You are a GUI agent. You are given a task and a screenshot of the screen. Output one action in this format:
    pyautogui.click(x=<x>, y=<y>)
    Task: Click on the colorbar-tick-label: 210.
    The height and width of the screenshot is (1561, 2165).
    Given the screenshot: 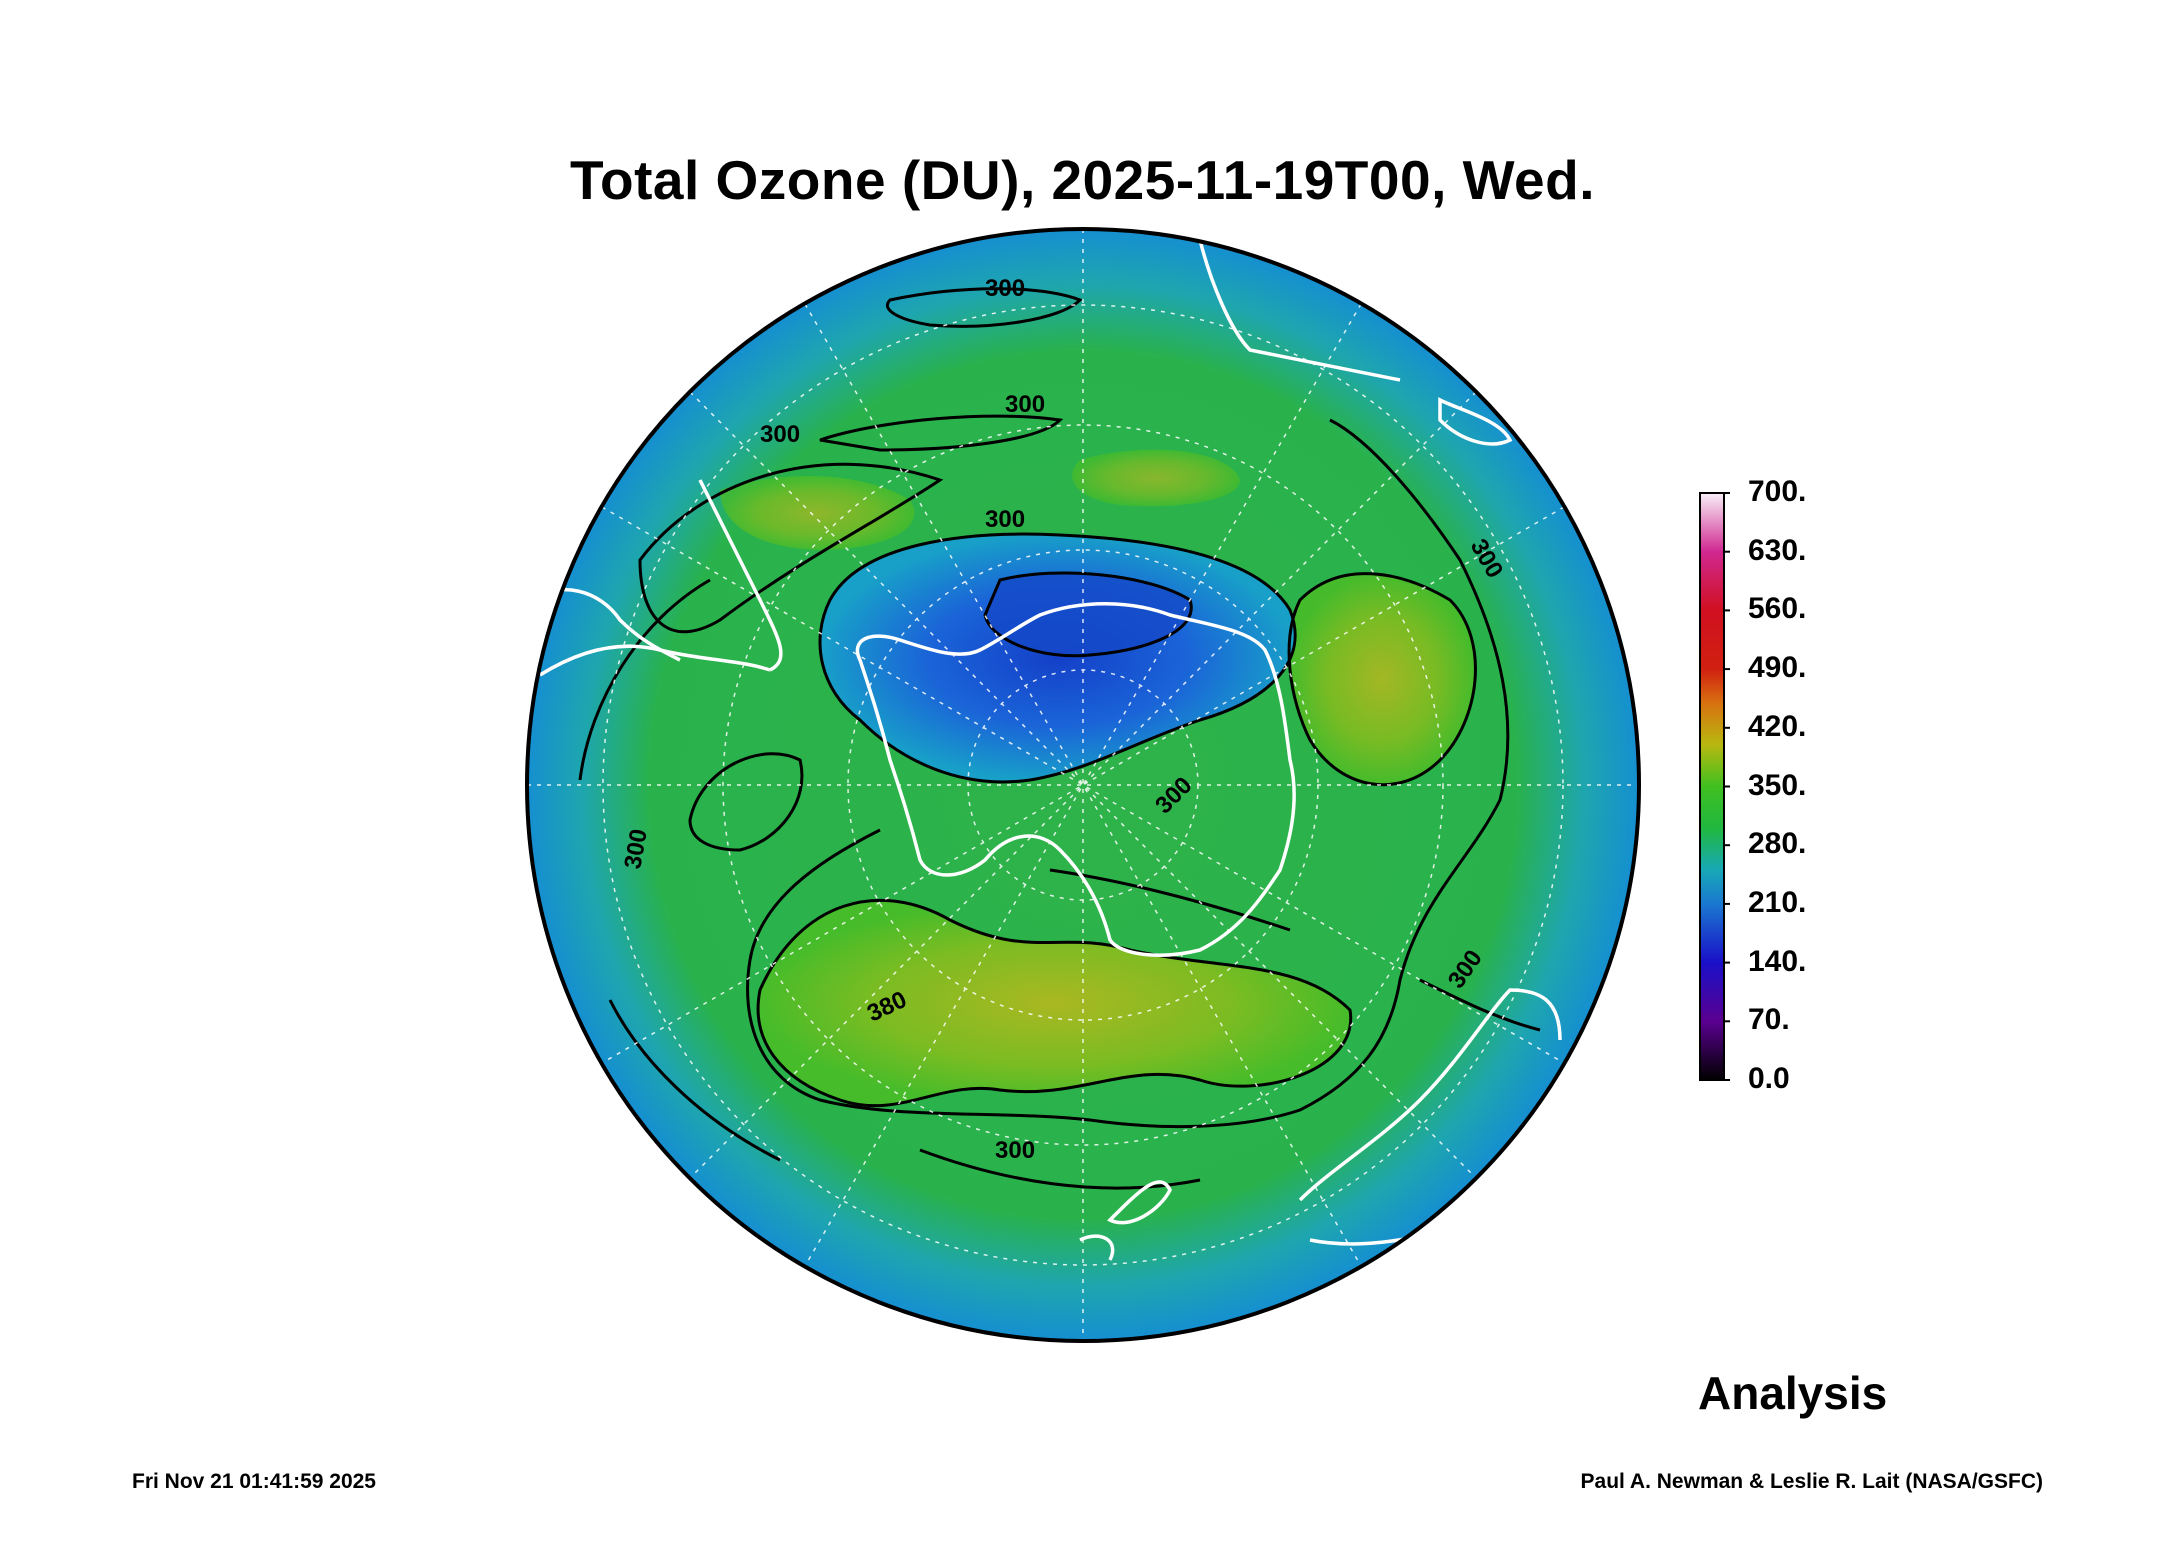 What is the action you would take?
    pyautogui.click(x=1777, y=902)
    